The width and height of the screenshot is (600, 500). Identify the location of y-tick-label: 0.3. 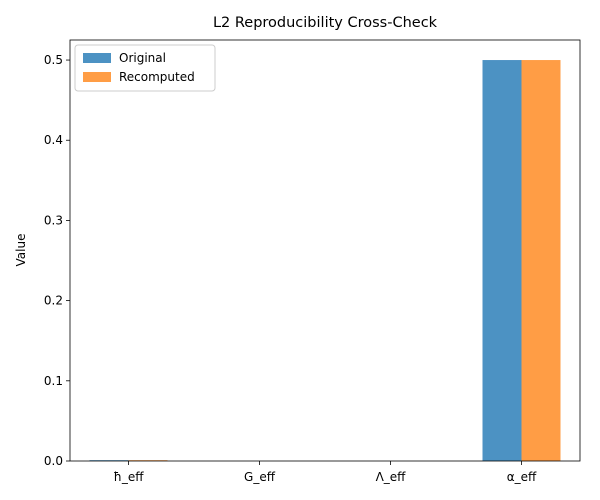
(53, 220).